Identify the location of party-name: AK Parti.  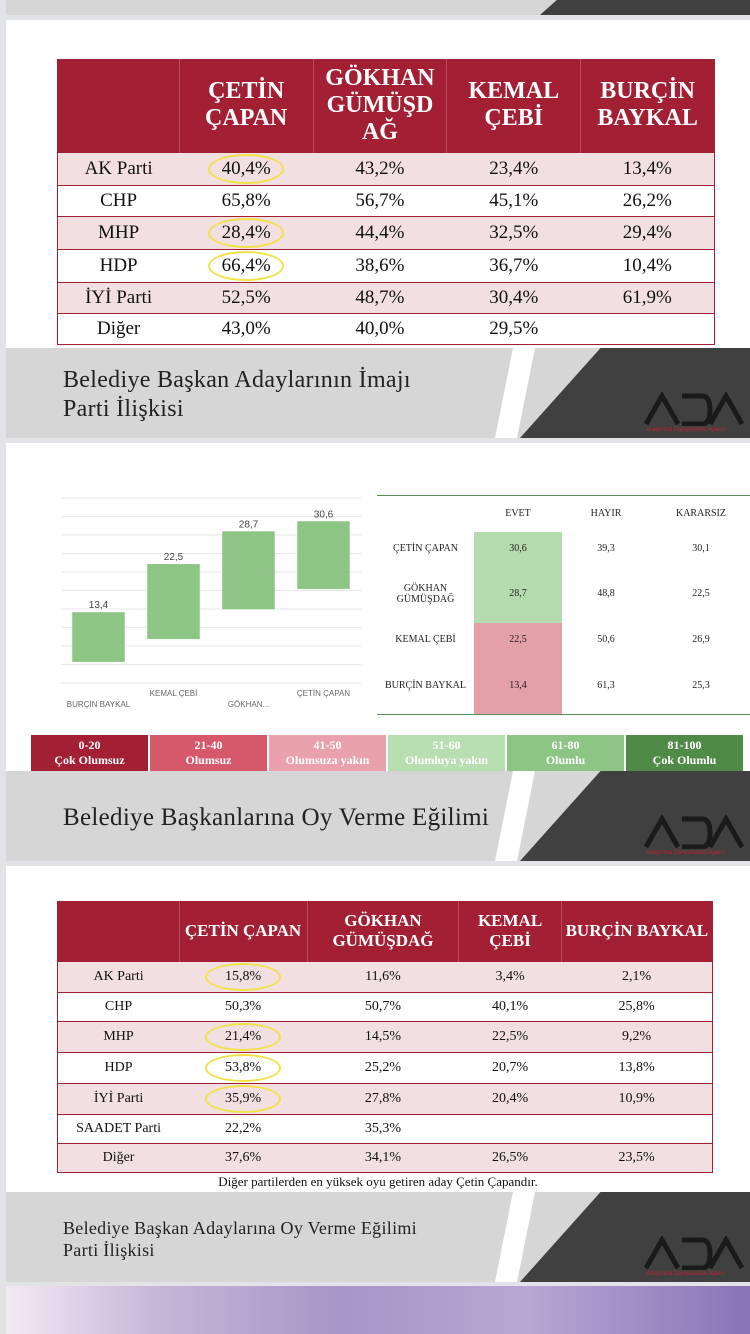
(118, 976).